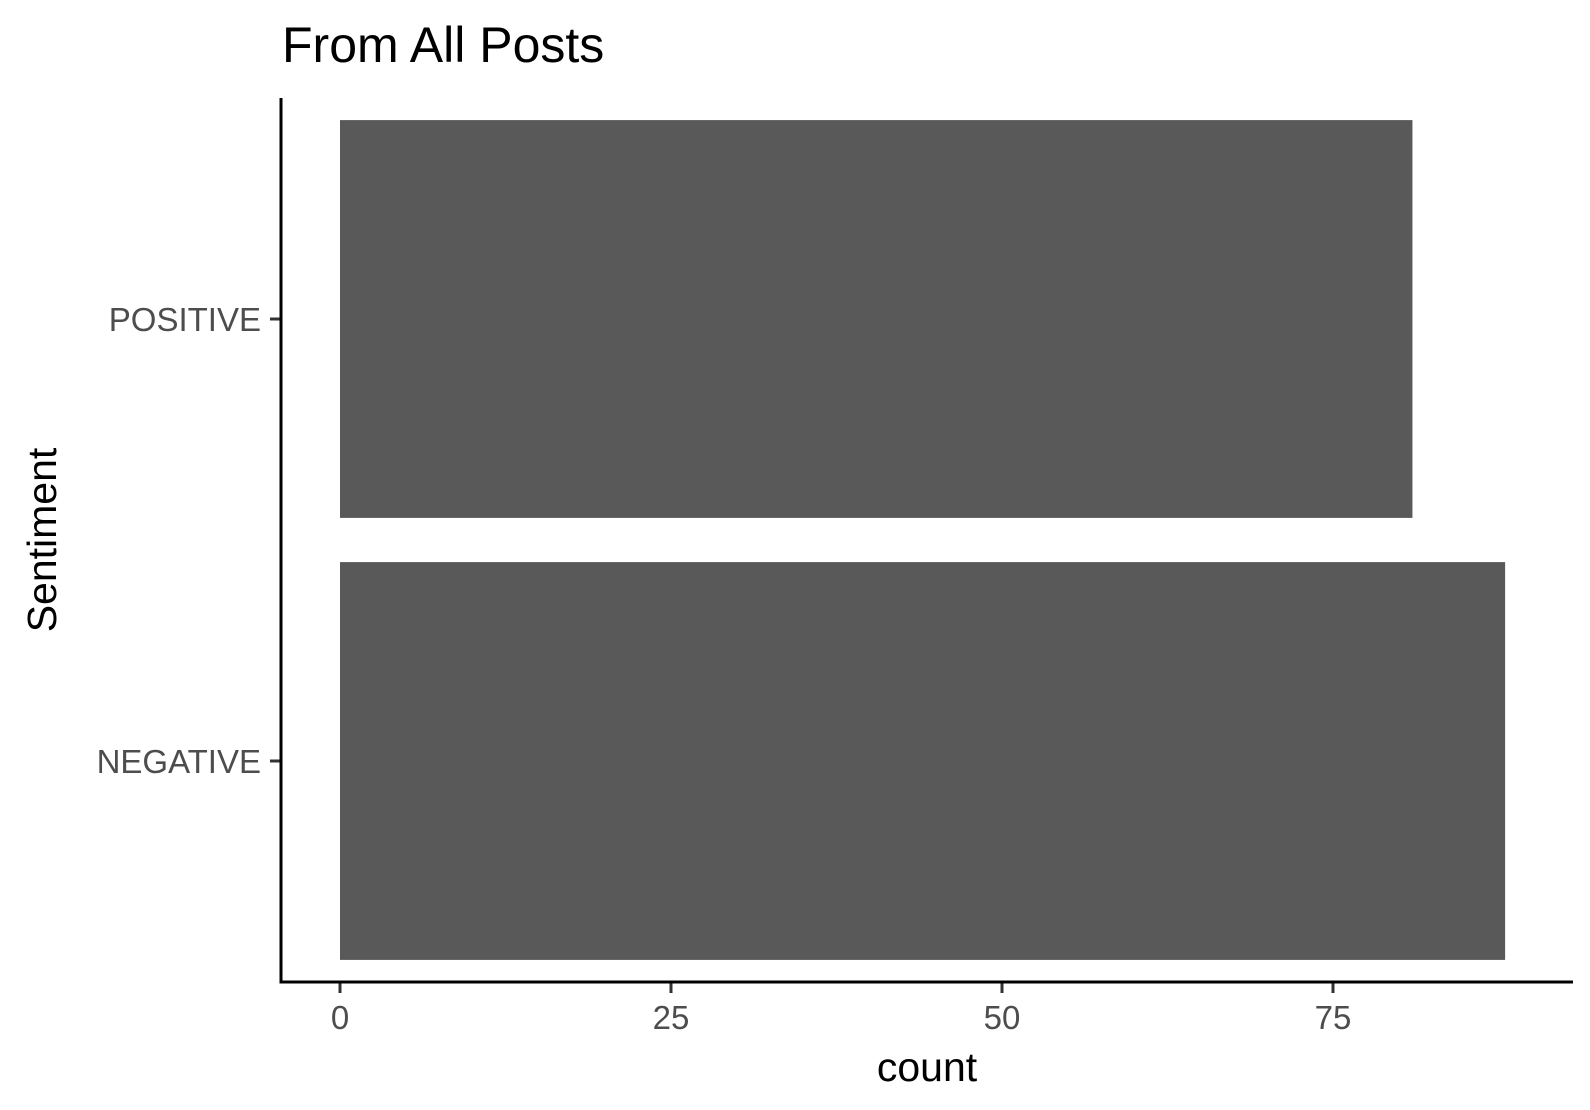 The height and width of the screenshot is (1110, 1590). Describe the element at coordinates (42, 539) in the screenshot. I see `y-axis-title: Sentiment` at that location.